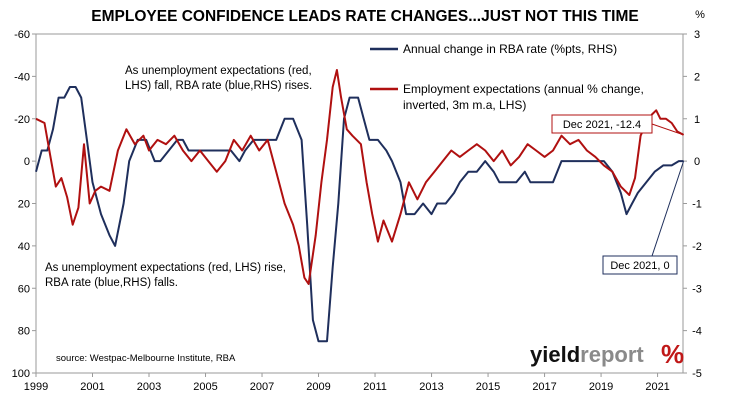 Image resolution: width=731 pixels, height=405 pixels. What do you see at coordinates (697, 77) in the screenshot?
I see `right-tick-label: 2` at bounding box center [697, 77].